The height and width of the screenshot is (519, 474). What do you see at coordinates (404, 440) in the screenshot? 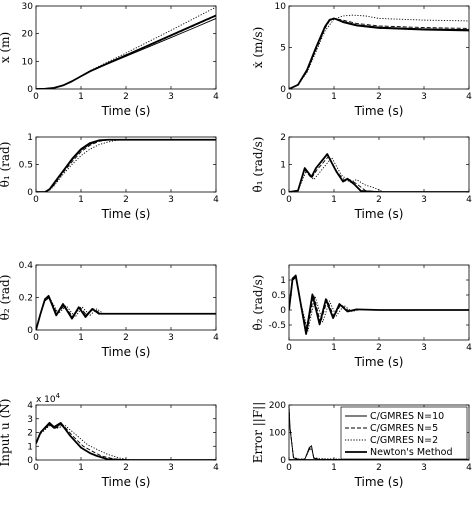
I see `legend-entry: C/GMRES N=2` at bounding box center [404, 440].